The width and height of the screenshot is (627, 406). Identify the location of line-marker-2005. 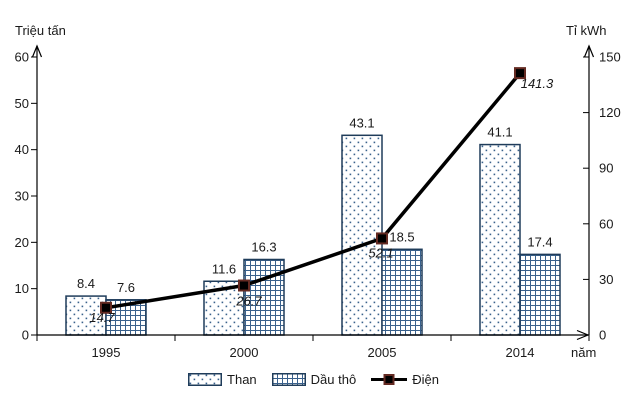
(382, 238).